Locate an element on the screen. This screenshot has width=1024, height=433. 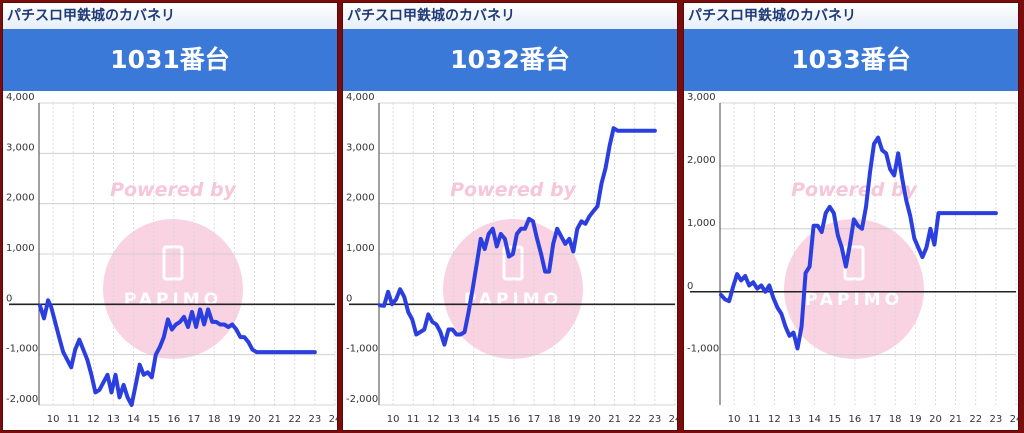
unit-number-header: 1033番台 is located at coordinates (851, 60).